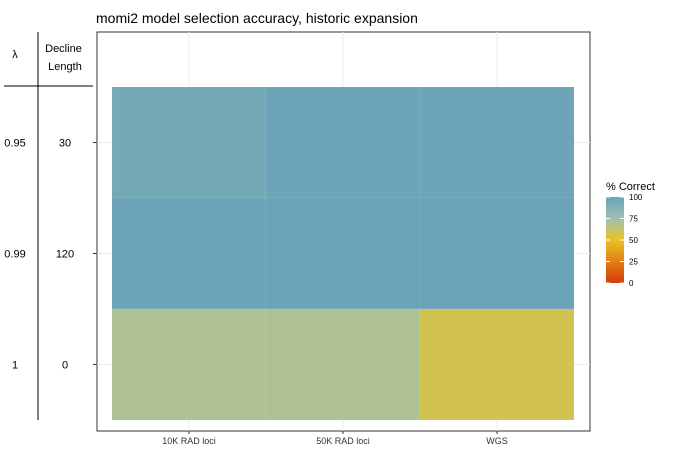 The height and width of the screenshot is (459, 675). What do you see at coordinates (65, 366) in the screenshot?
I see `decline-length-label: 0` at bounding box center [65, 366].